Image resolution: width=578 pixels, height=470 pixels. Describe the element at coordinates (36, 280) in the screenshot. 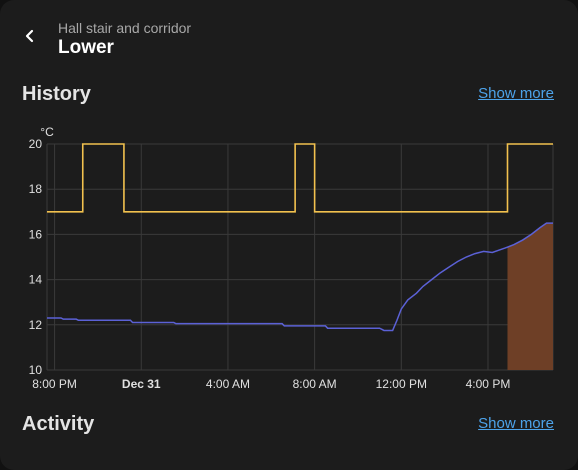

I see `y-tick-label: 14` at that location.